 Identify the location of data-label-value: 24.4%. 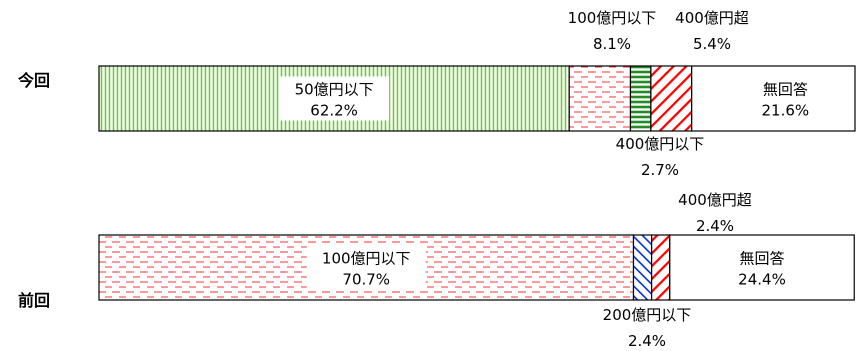
(762, 280).